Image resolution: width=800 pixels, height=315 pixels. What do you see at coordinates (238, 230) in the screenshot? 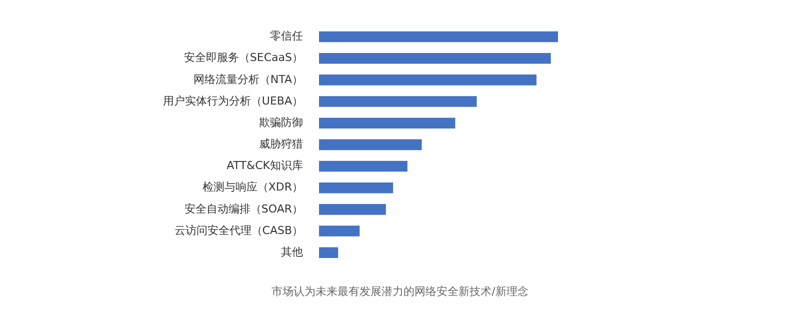
I see `y-tick-label: 云访问安全代理（CASB）` at bounding box center [238, 230].